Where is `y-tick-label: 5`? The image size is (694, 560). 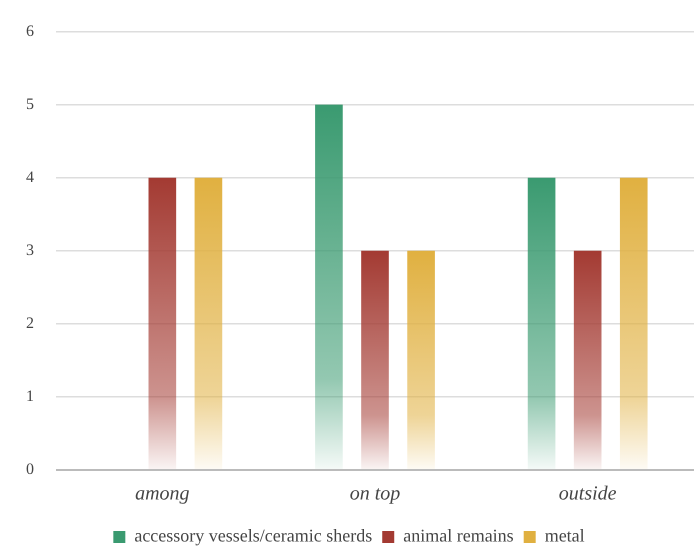 y-tick-label: 5 is located at coordinates (30, 104).